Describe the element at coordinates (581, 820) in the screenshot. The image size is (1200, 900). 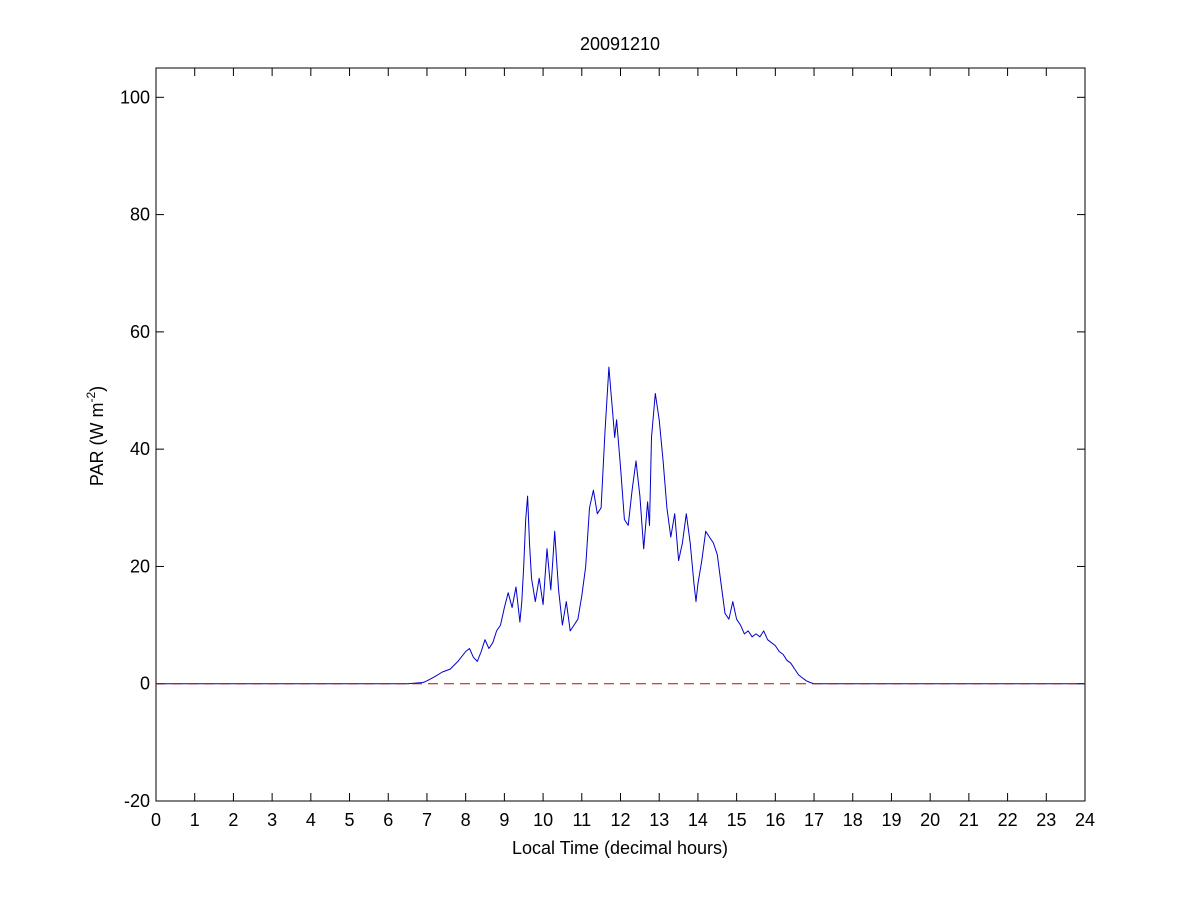
I see `x-tick-label: 11` at that location.